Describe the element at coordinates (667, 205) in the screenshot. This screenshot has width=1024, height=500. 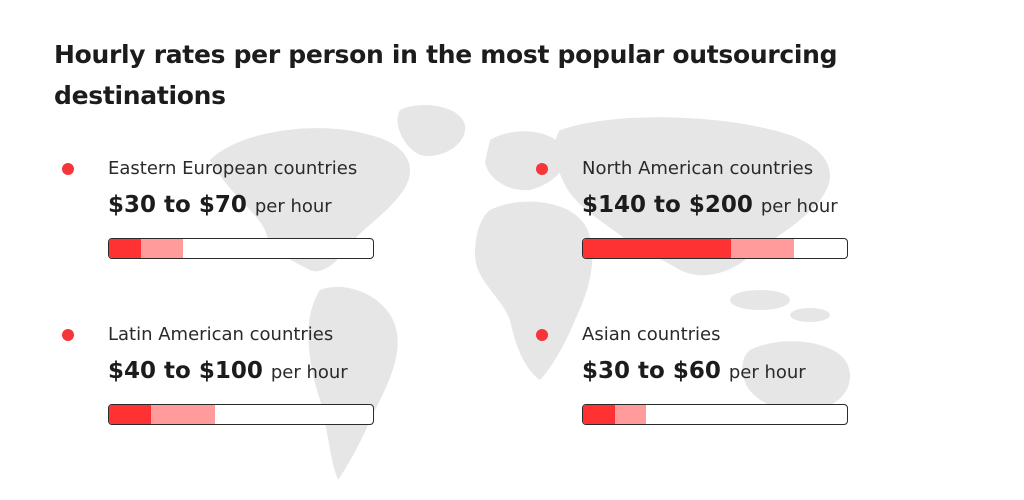
I see `rate-range: $140 to $200` at that location.